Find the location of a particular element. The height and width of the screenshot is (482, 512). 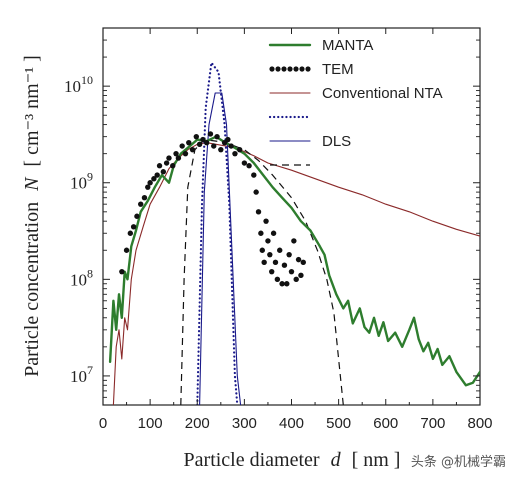

x-axis-title: Particle diameter d [ nm ] is located at coordinates (292, 460).